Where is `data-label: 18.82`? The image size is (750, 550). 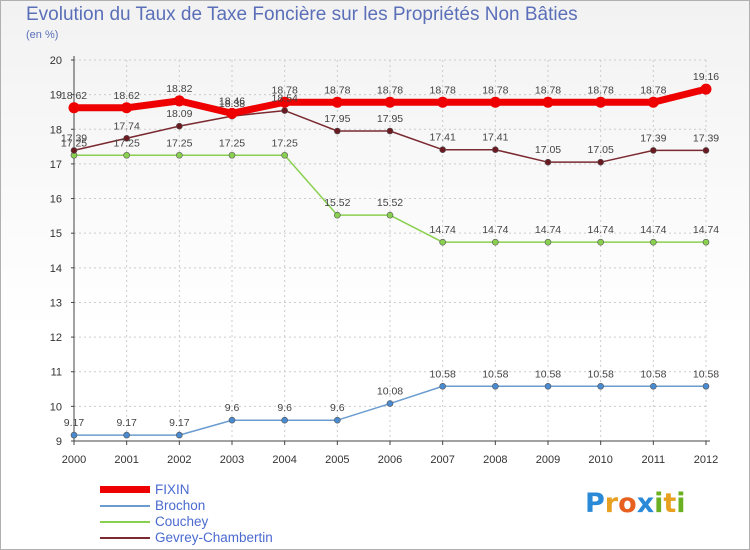 data-label: 18.82 is located at coordinates (179, 89).